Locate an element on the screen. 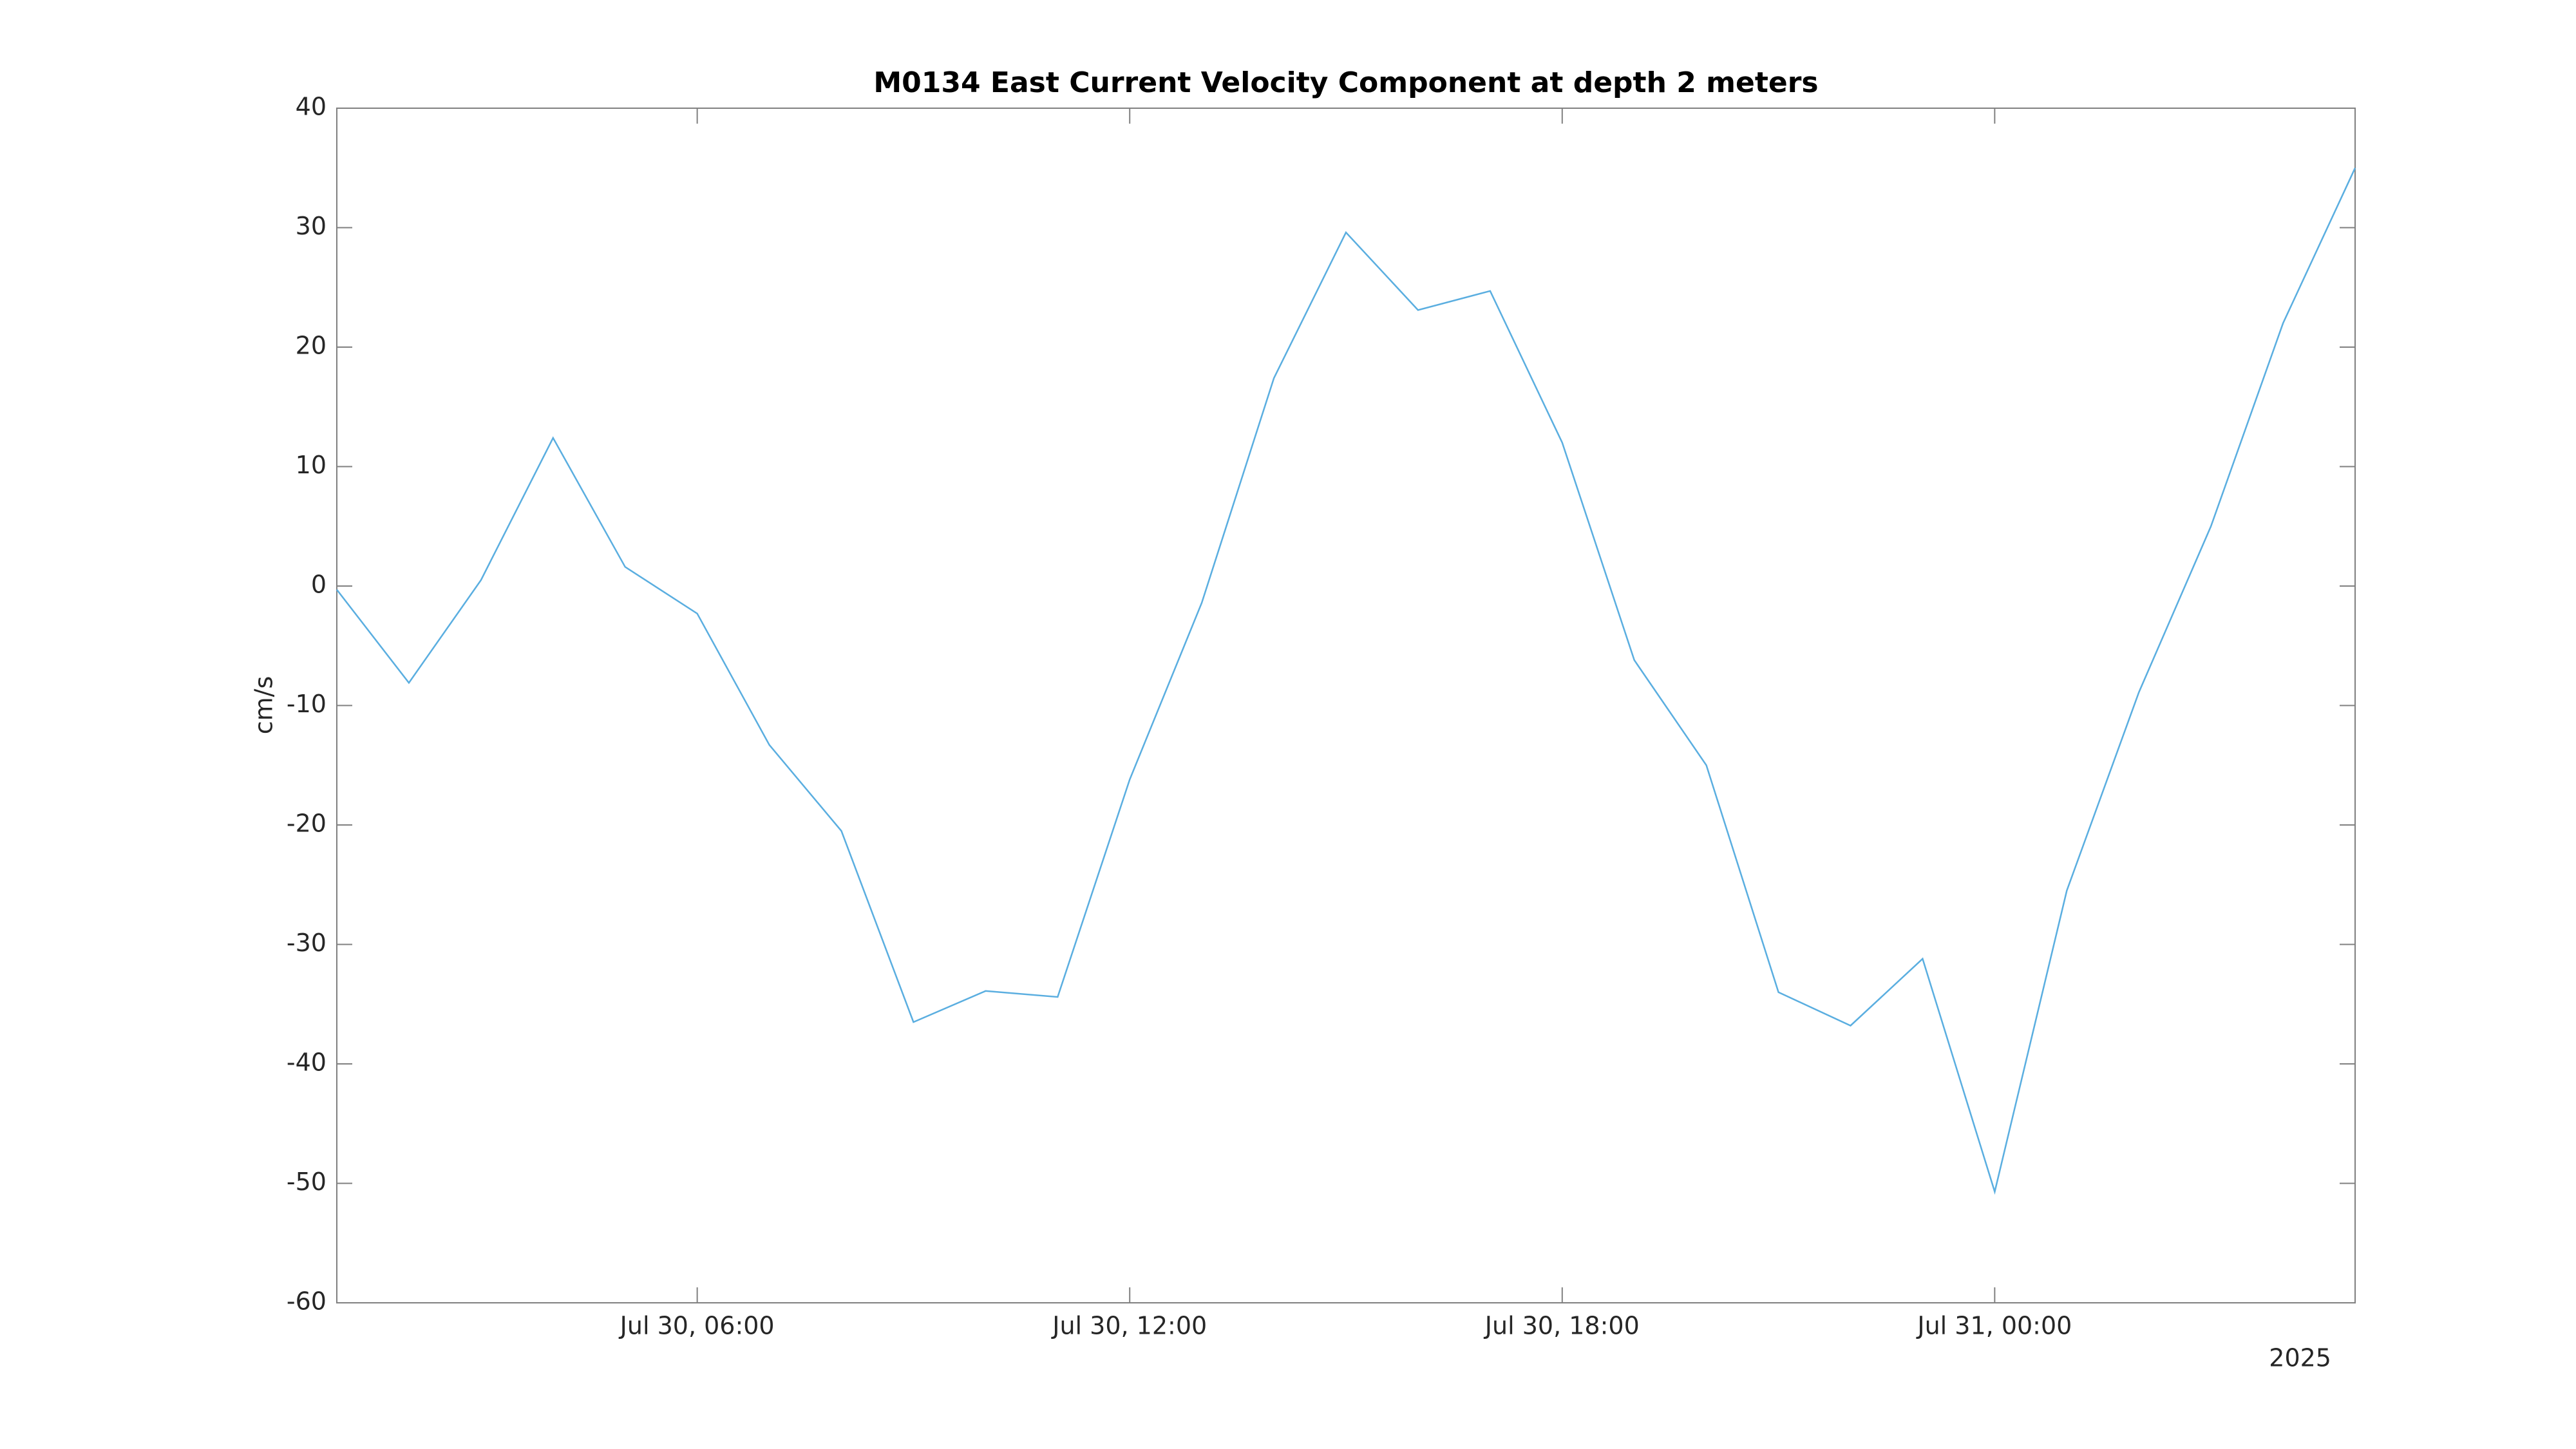  y-tick-label: 30 is located at coordinates (311, 226).